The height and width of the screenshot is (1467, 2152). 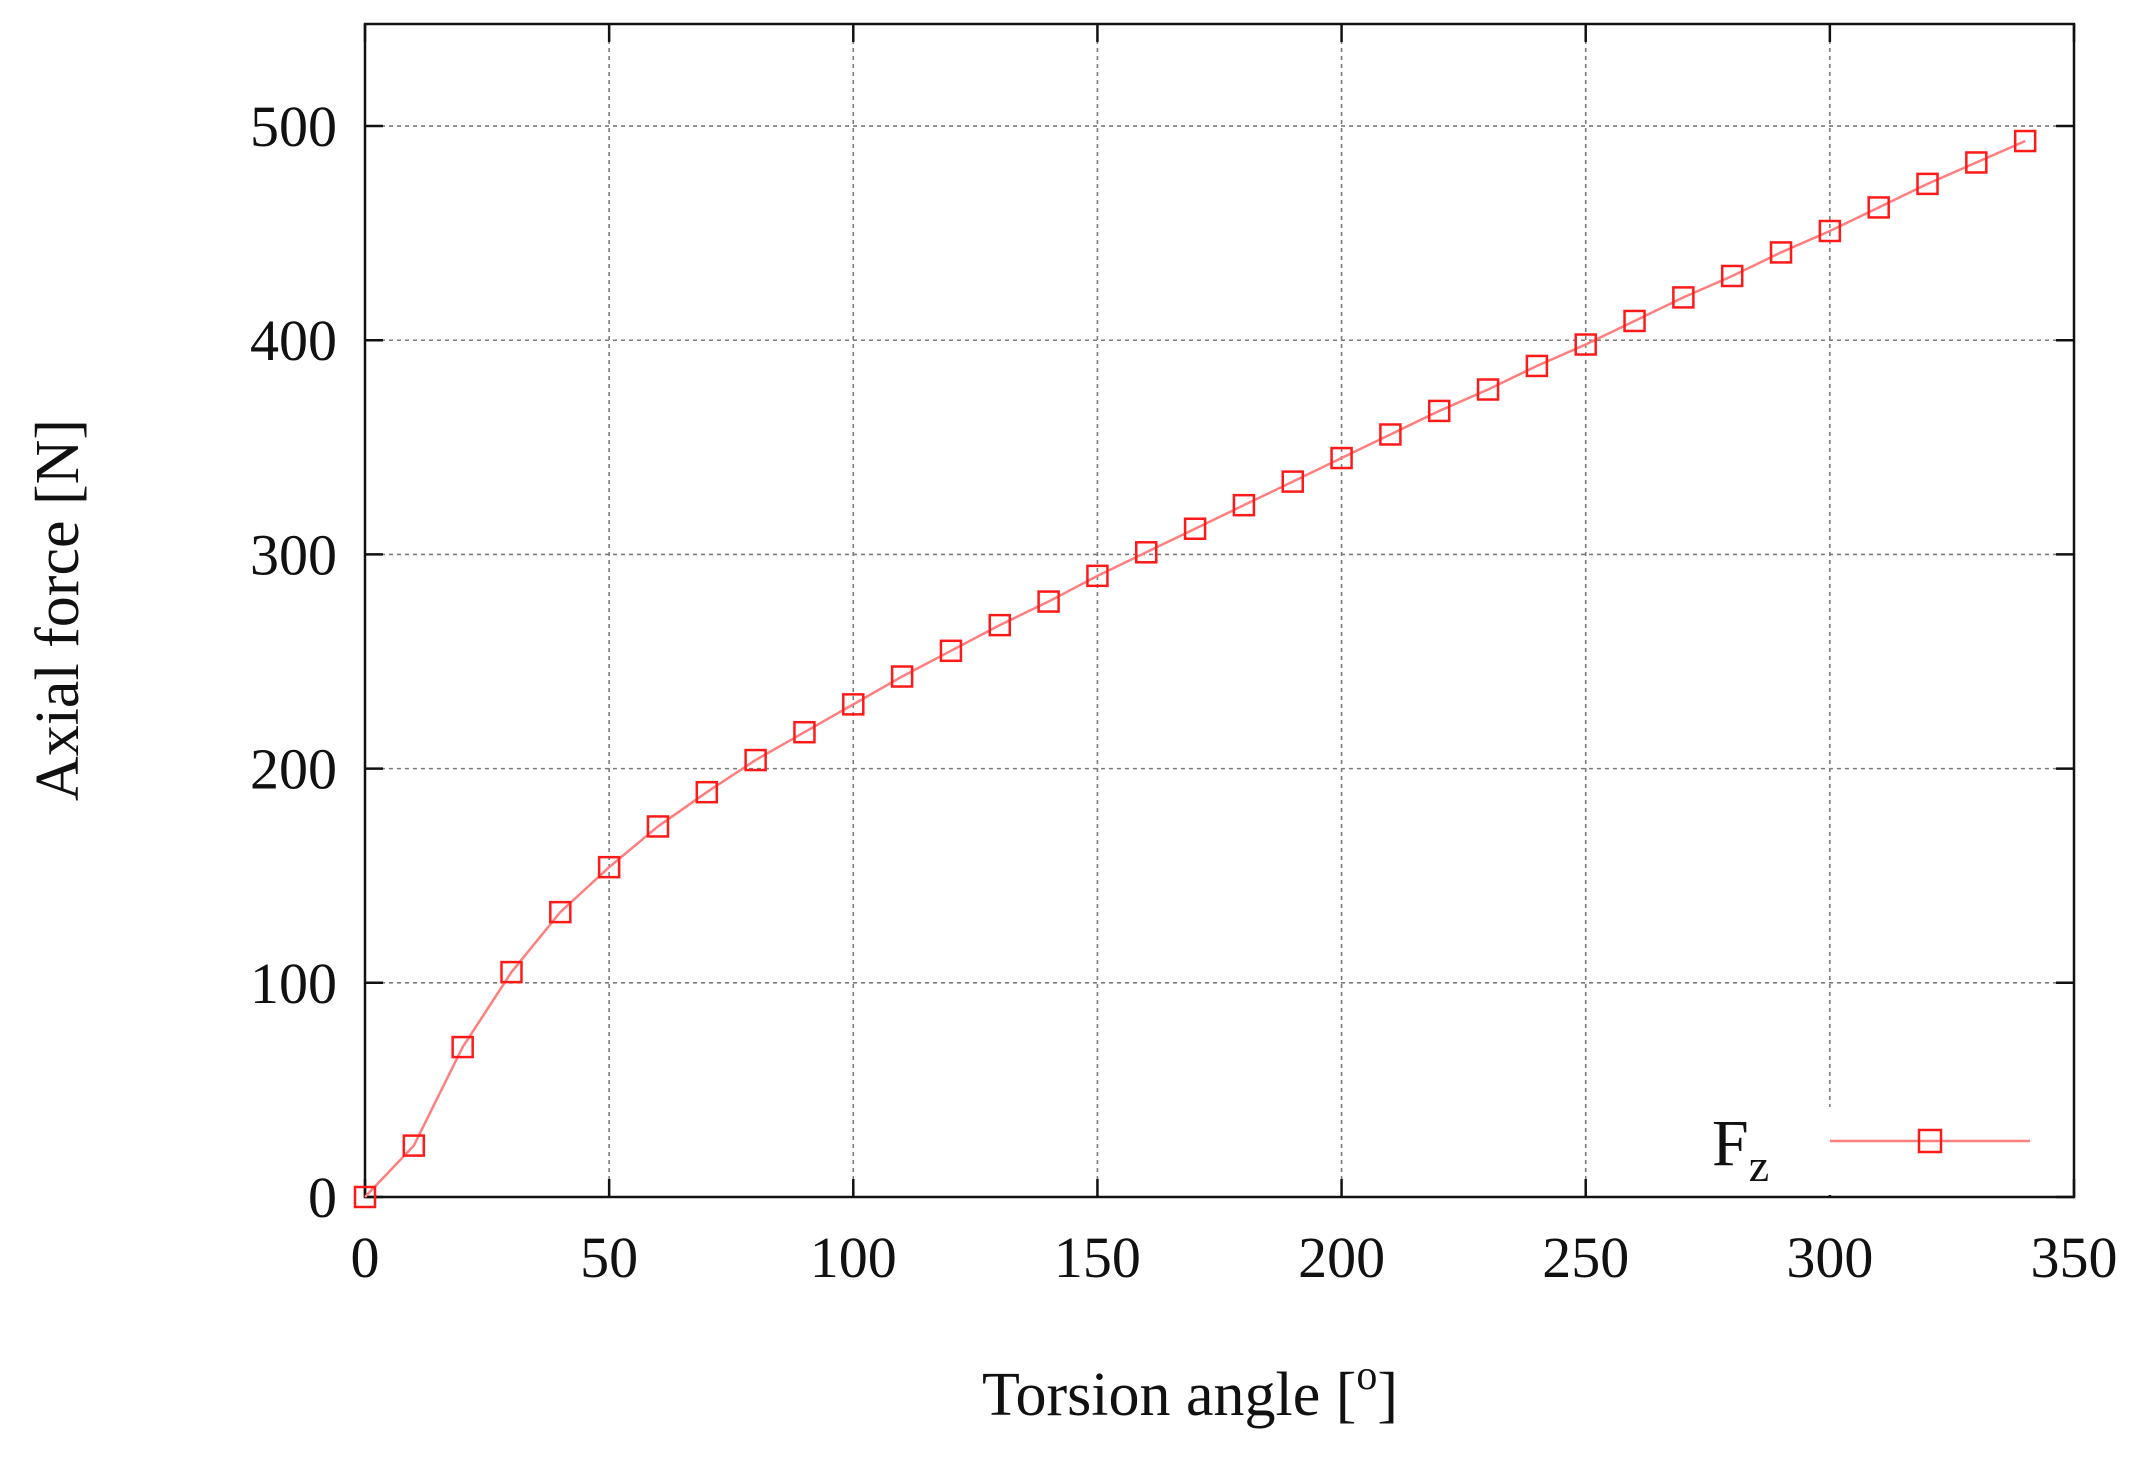 What do you see at coordinates (58, 610) in the screenshot?
I see `y-axis-title: Axial force [N]` at bounding box center [58, 610].